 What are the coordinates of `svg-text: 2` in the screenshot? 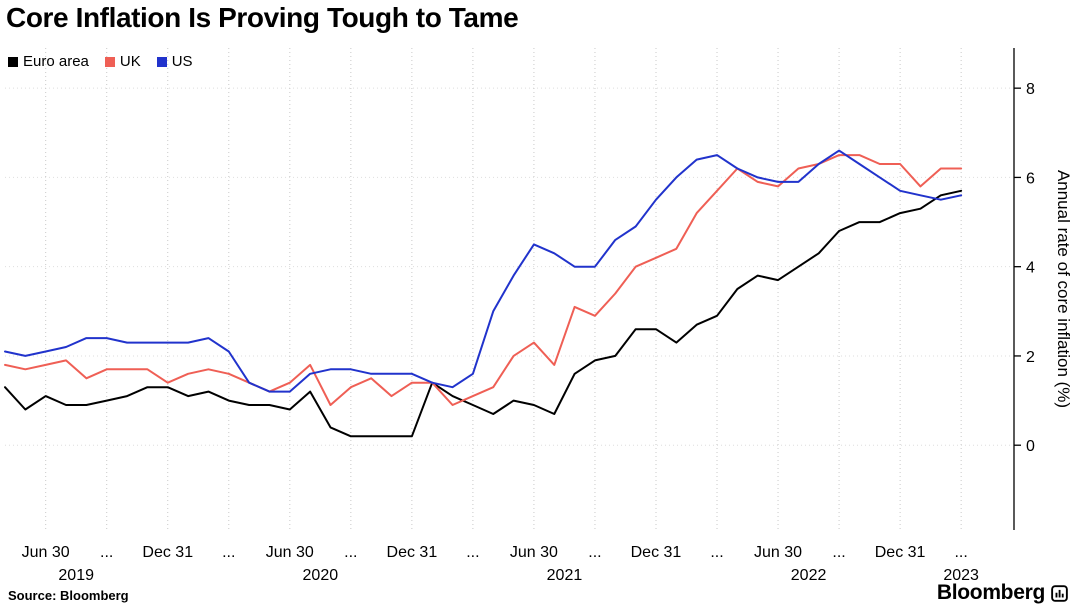 It's located at (1030, 357).